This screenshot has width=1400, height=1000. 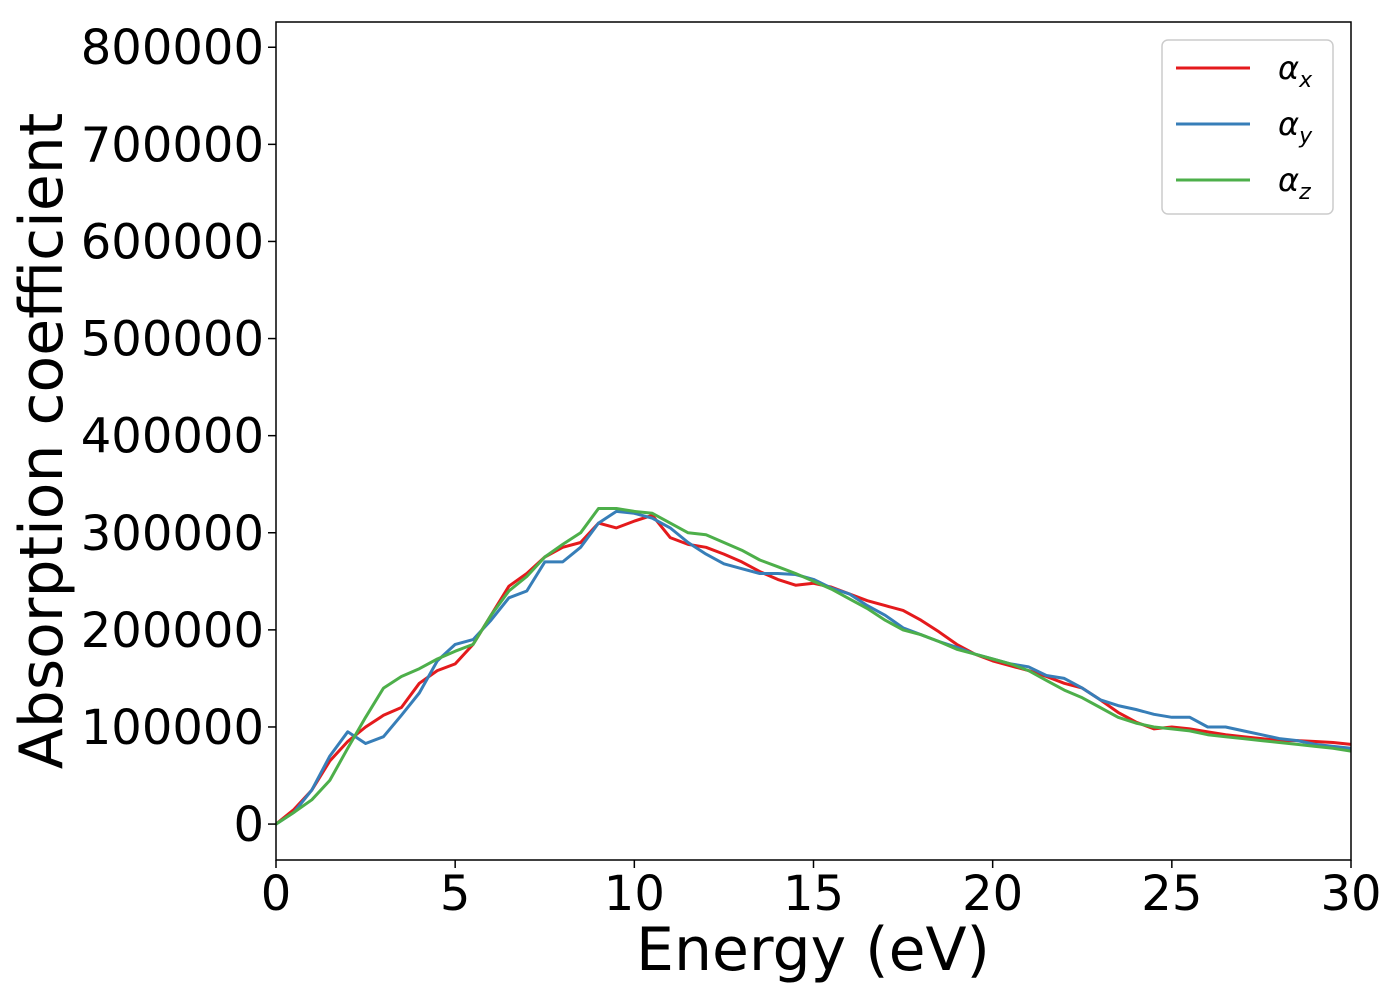 What do you see at coordinates (992, 894) in the screenshot?
I see `x-tick-label: 20` at bounding box center [992, 894].